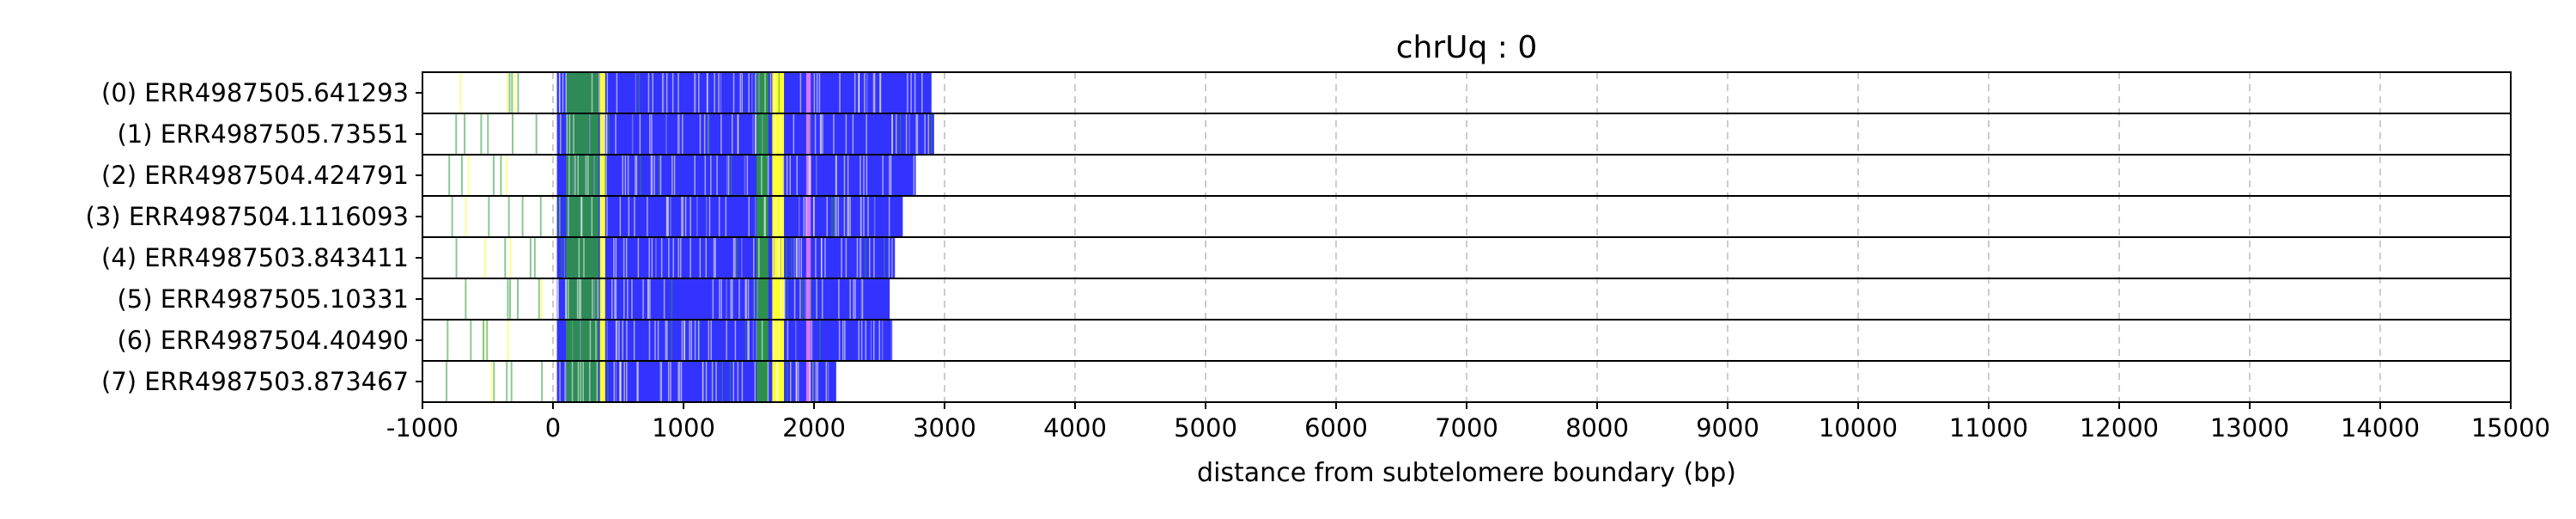 The width and height of the screenshot is (2576, 519). I want to click on x-tick-label: 15000, so click(2510, 428).